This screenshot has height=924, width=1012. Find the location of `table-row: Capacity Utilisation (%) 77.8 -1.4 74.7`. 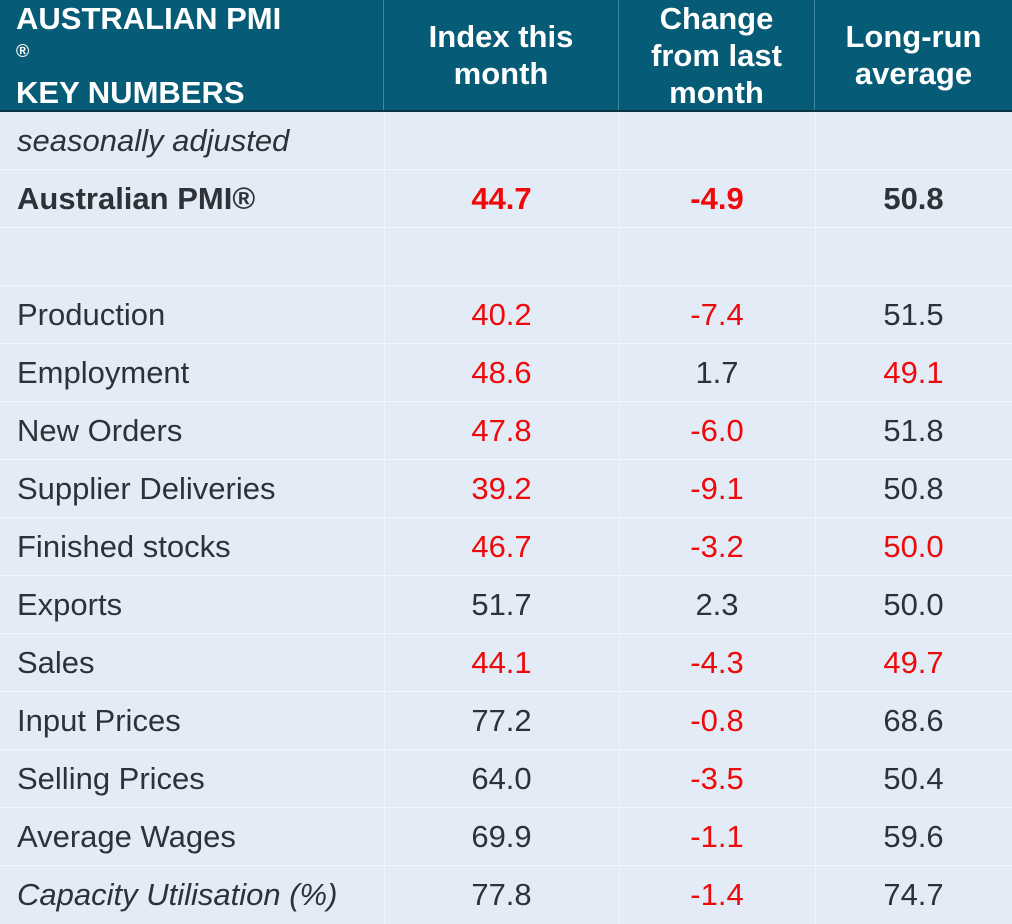

table-row: Capacity Utilisation (%) 77.8 -1.4 74.7 is located at coordinates (506, 895).